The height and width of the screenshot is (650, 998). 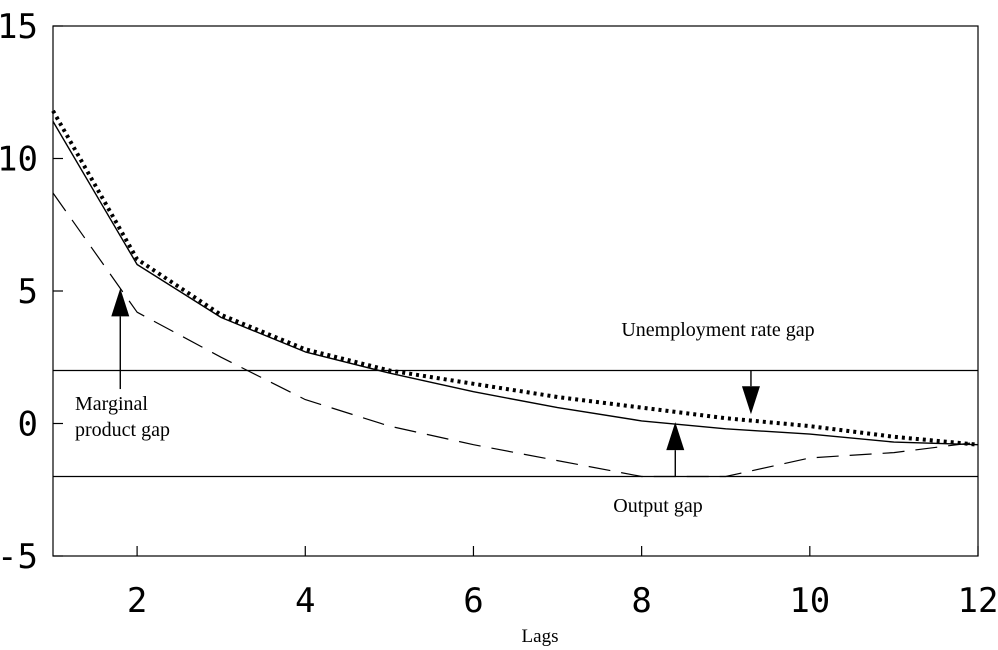 What do you see at coordinates (19, 160) in the screenshot?
I see `y-tick-label: 10` at bounding box center [19, 160].